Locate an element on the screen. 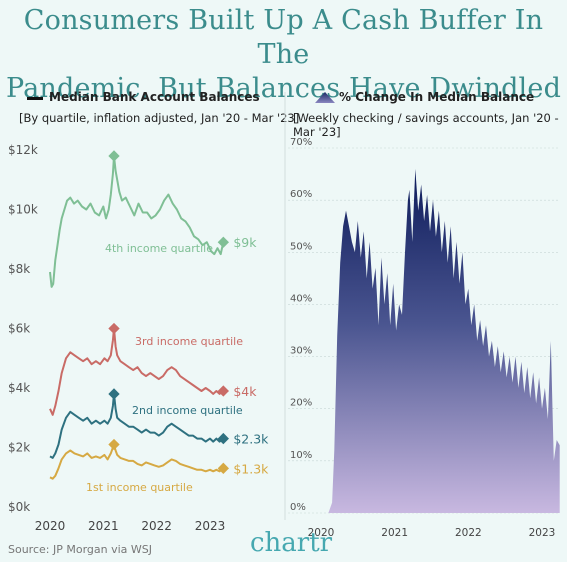 Image resolution: width=567 pixels, height=562 pixels. quartile-label: 2nd income quartile is located at coordinates (187, 410).